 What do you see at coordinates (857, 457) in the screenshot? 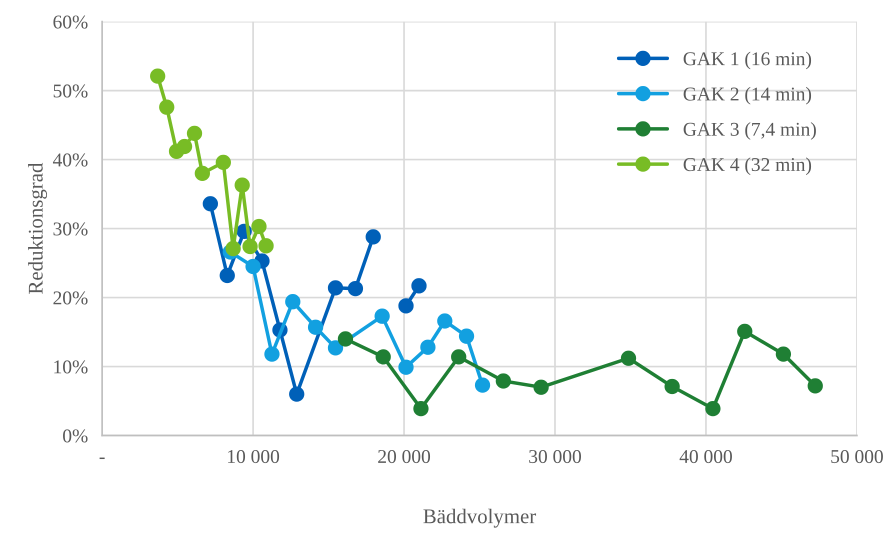
I see `x-tick-label: 50 000` at bounding box center [857, 457].